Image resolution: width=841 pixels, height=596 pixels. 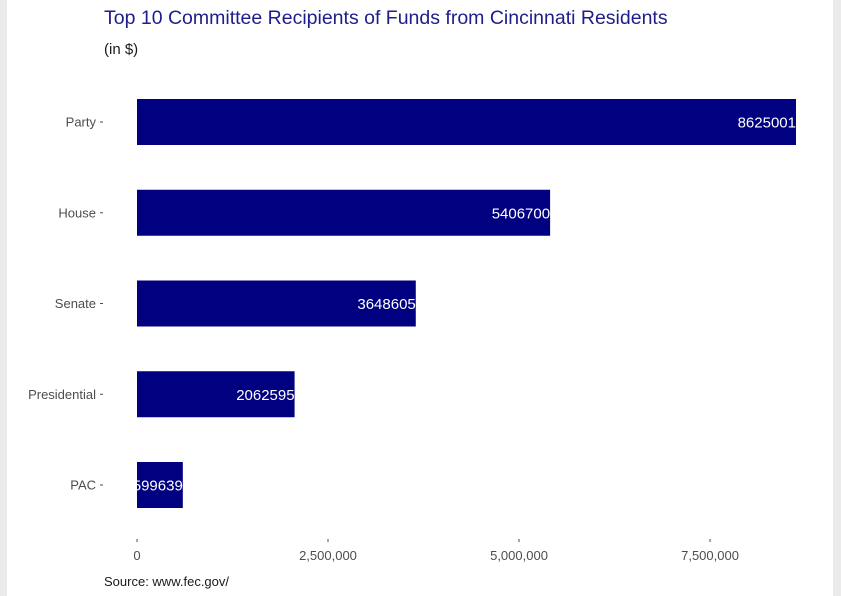 What do you see at coordinates (466, 122) in the screenshot?
I see `bar-party` at bounding box center [466, 122].